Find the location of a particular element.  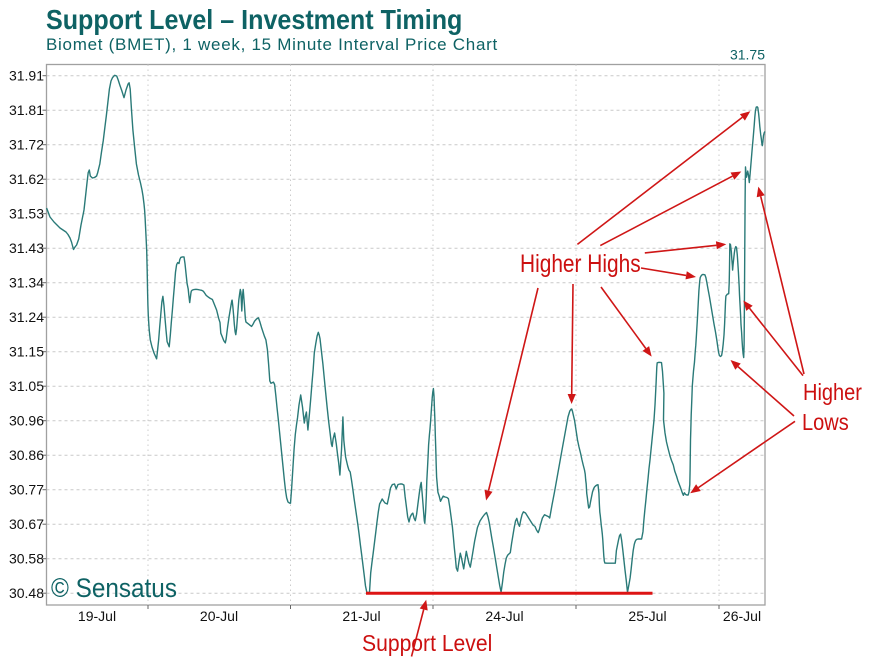

svg-text: 31.15 is located at coordinates (26, 352).